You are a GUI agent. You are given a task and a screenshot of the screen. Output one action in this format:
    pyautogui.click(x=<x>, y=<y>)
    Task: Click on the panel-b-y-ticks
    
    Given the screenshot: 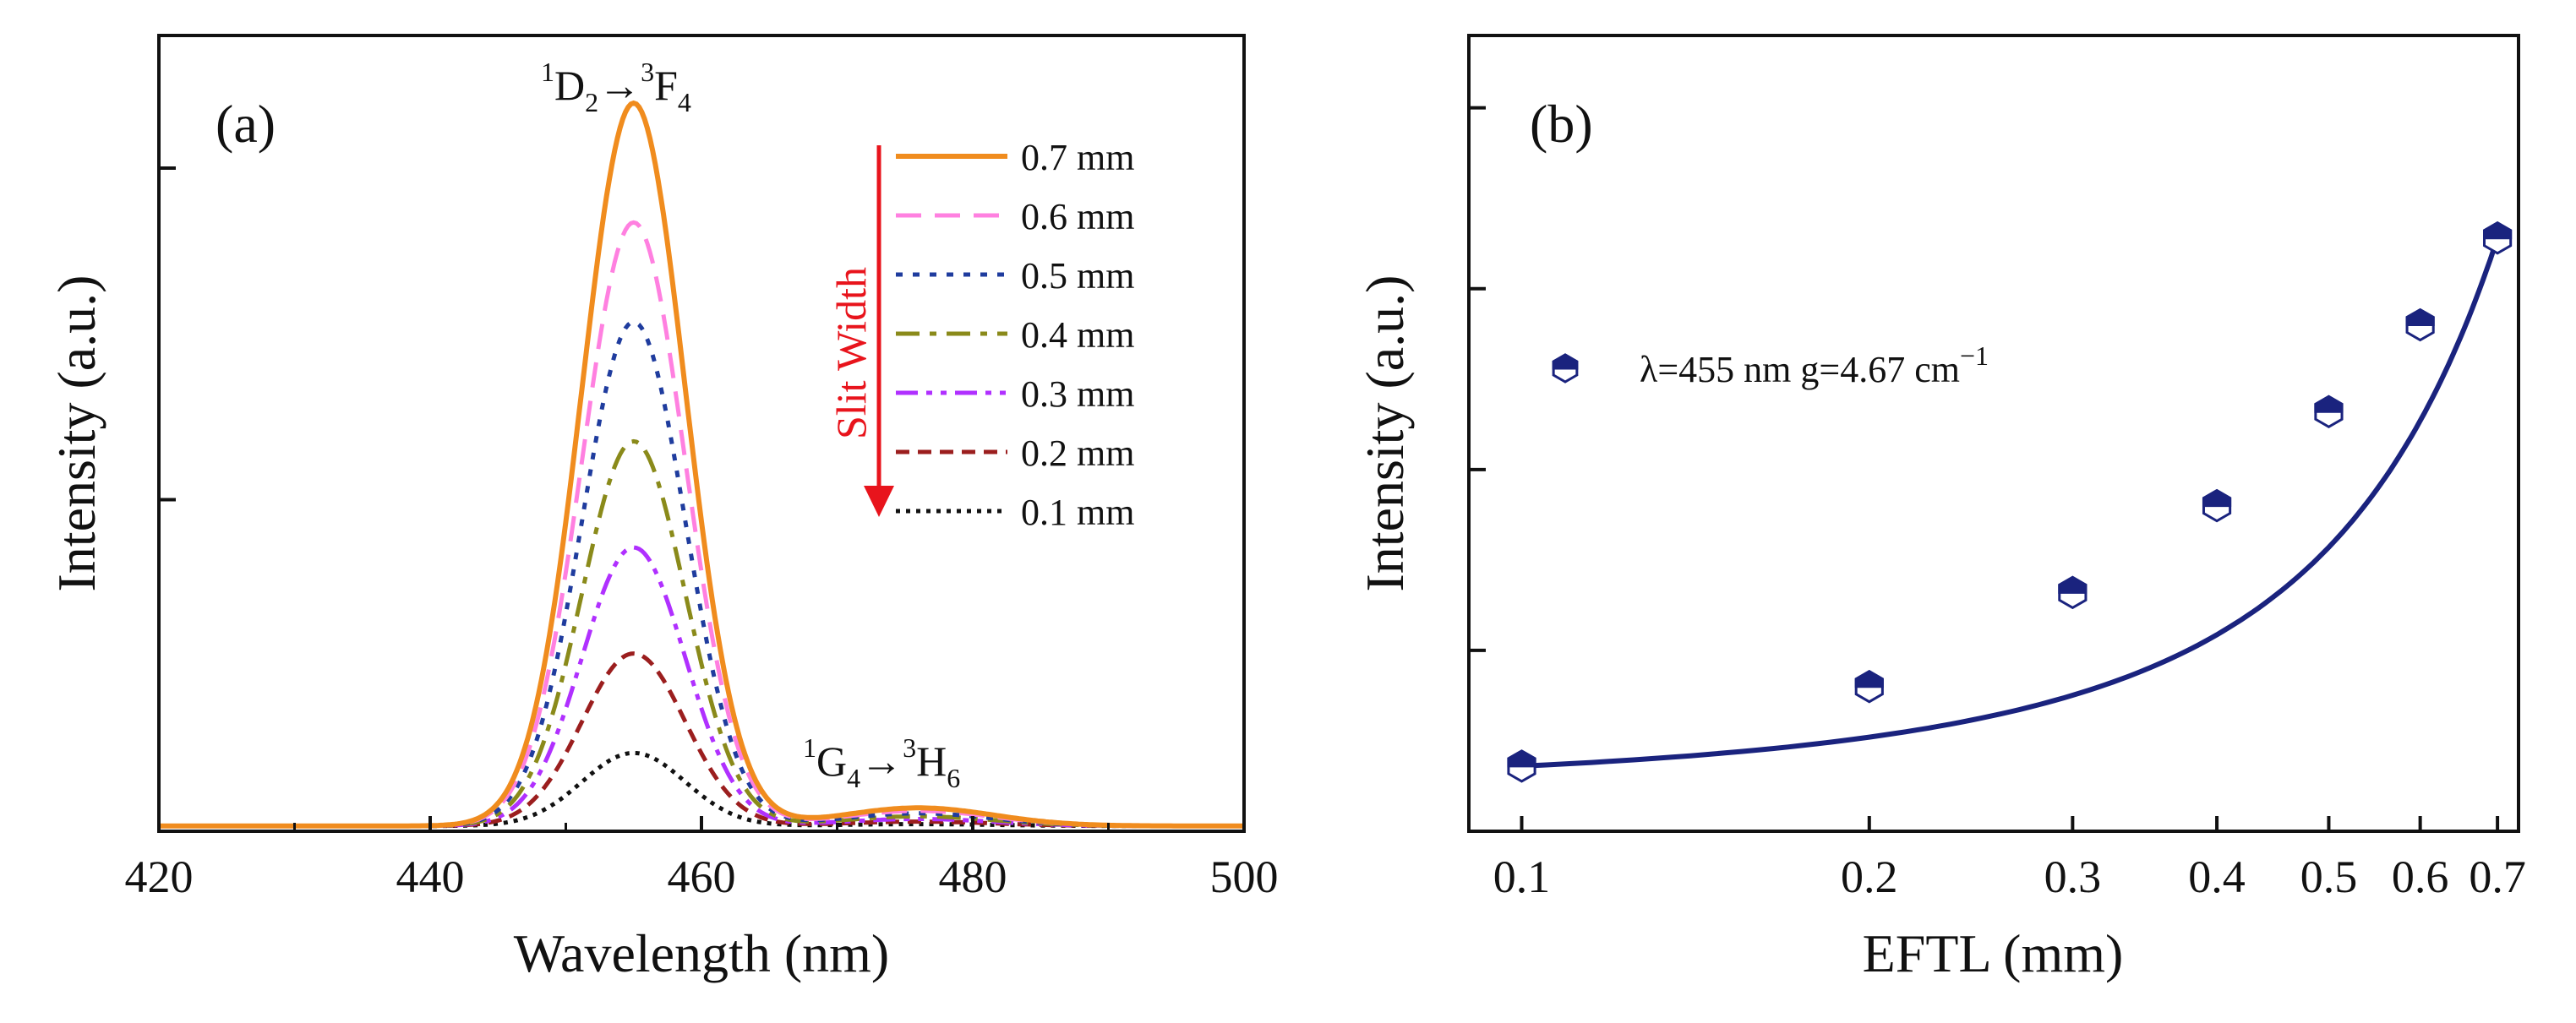 What is the action you would take?
    pyautogui.click(x=1477, y=379)
    